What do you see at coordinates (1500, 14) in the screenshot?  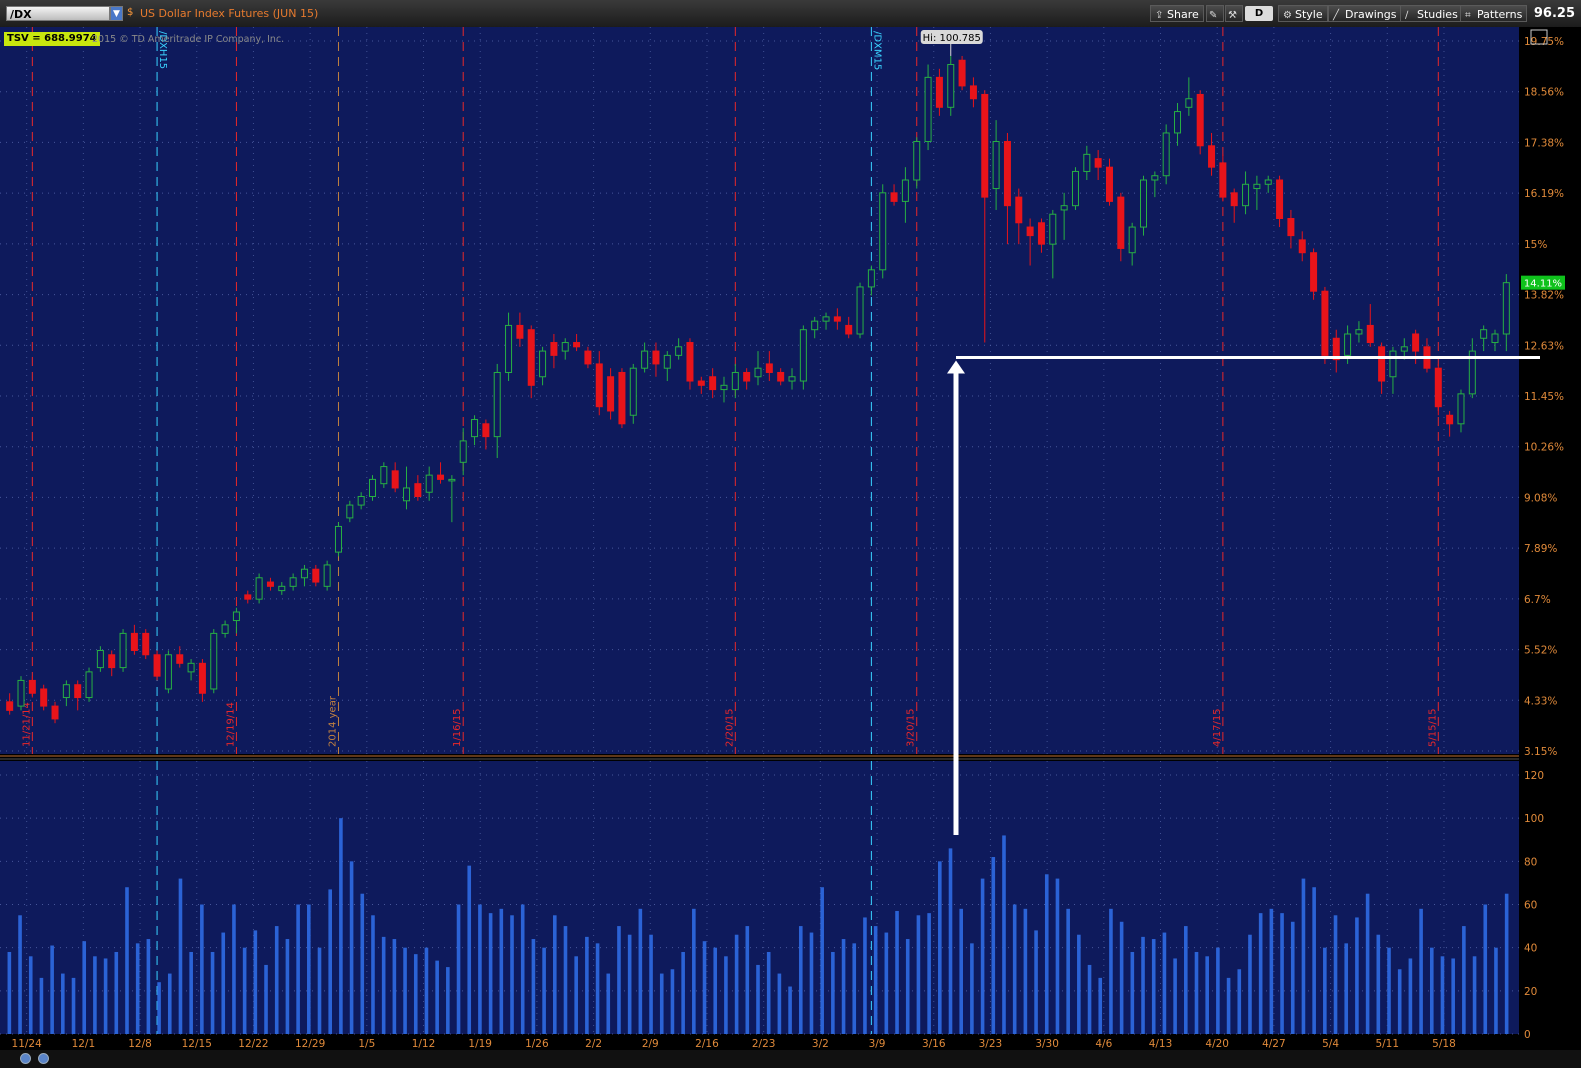 I see `patterns-label: Patterns` at bounding box center [1500, 14].